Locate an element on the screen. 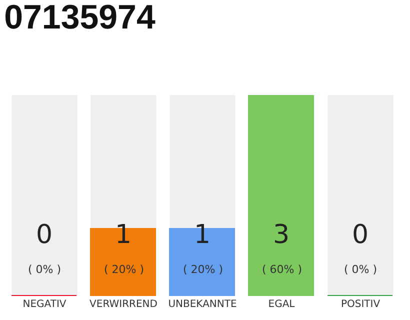 The height and width of the screenshot is (320, 410). x-tick-label: VERWIRREND is located at coordinates (124, 304).